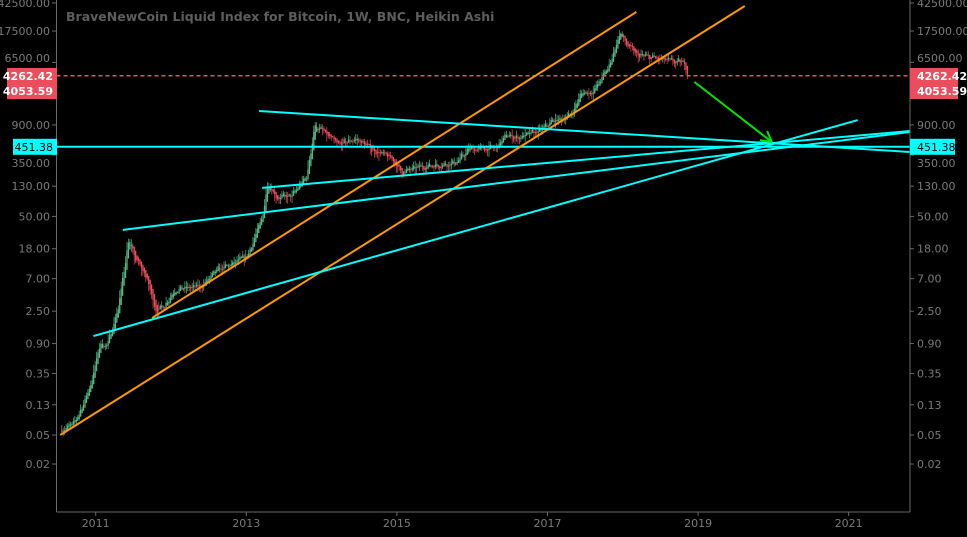  I want to click on y-tick-label-left: 17500.00, so click(25, 31).